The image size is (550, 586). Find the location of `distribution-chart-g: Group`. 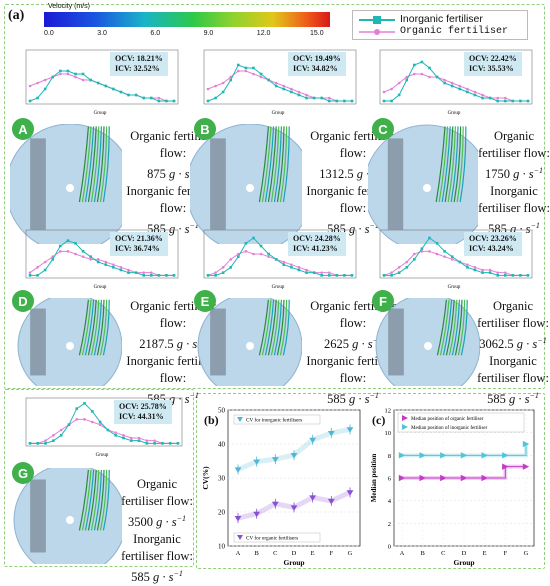

distribution-chart-g: Group is located at coordinates (104, 427).